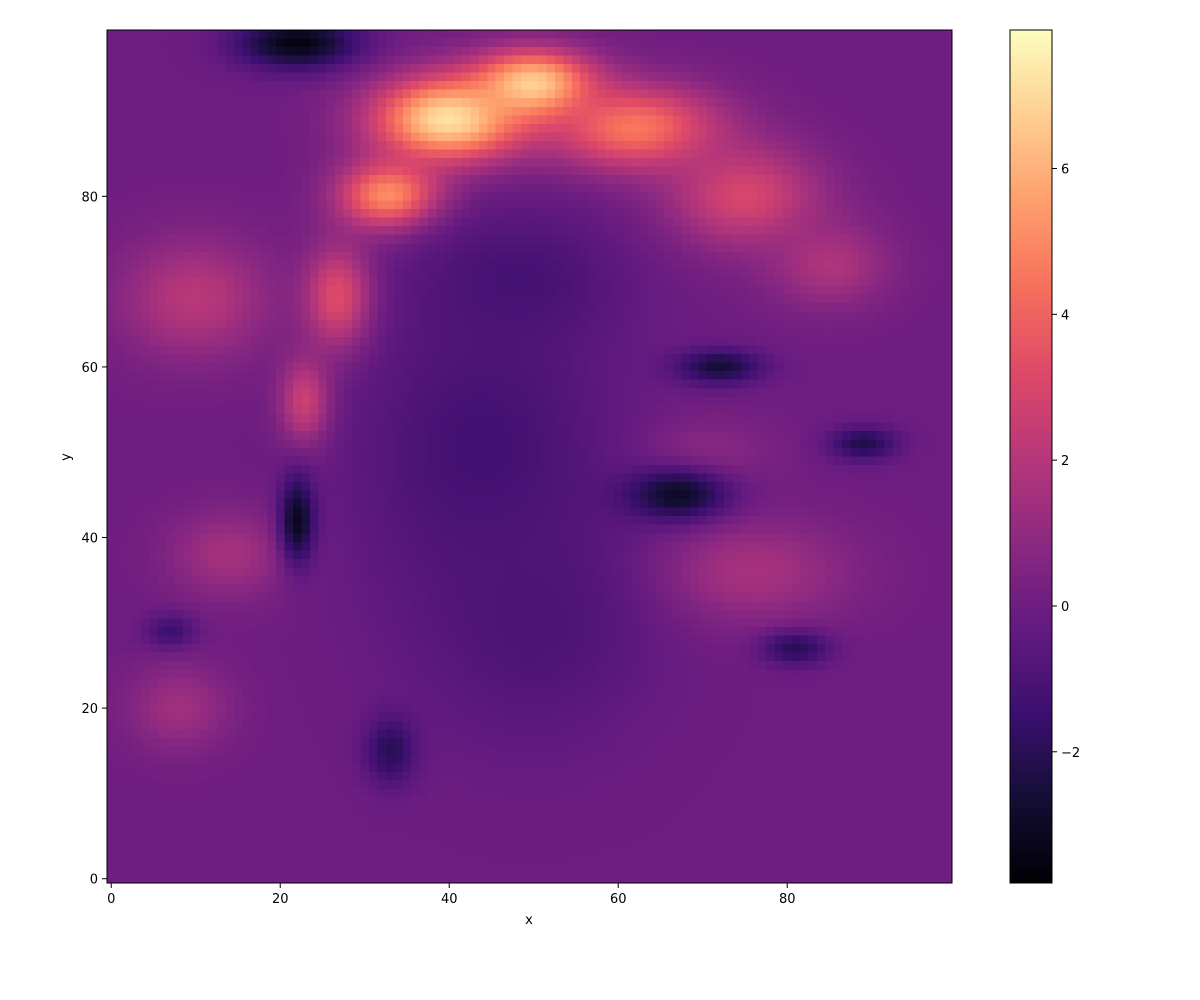 The height and width of the screenshot is (1000, 1200). Describe the element at coordinates (449, 899) in the screenshot. I see `x-tick-label: 40` at that location.